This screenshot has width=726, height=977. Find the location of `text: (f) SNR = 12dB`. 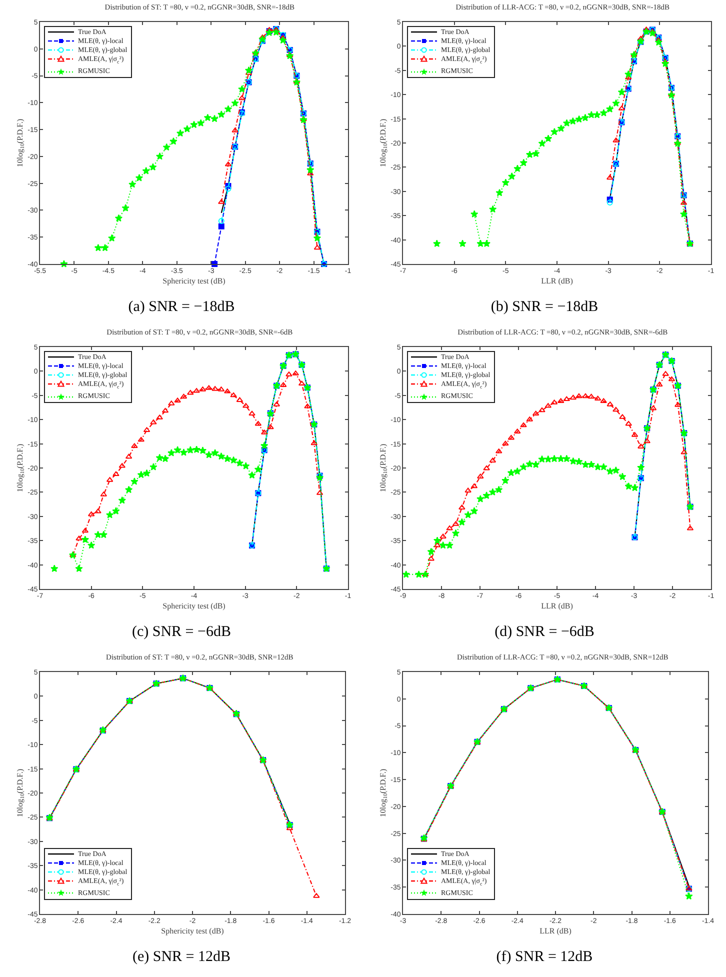

text: (f) SNR = 12dB is located at coordinates (544, 957).